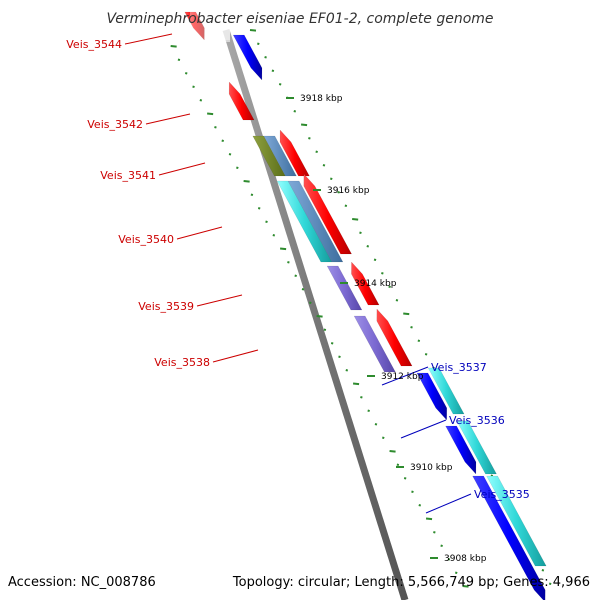 This screenshot has height=600, width=600. What do you see at coordinates (166, 306) in the screenshot?
I see `gene-label-veis-3539: Veis_3539` at bounding box center [166, 306].